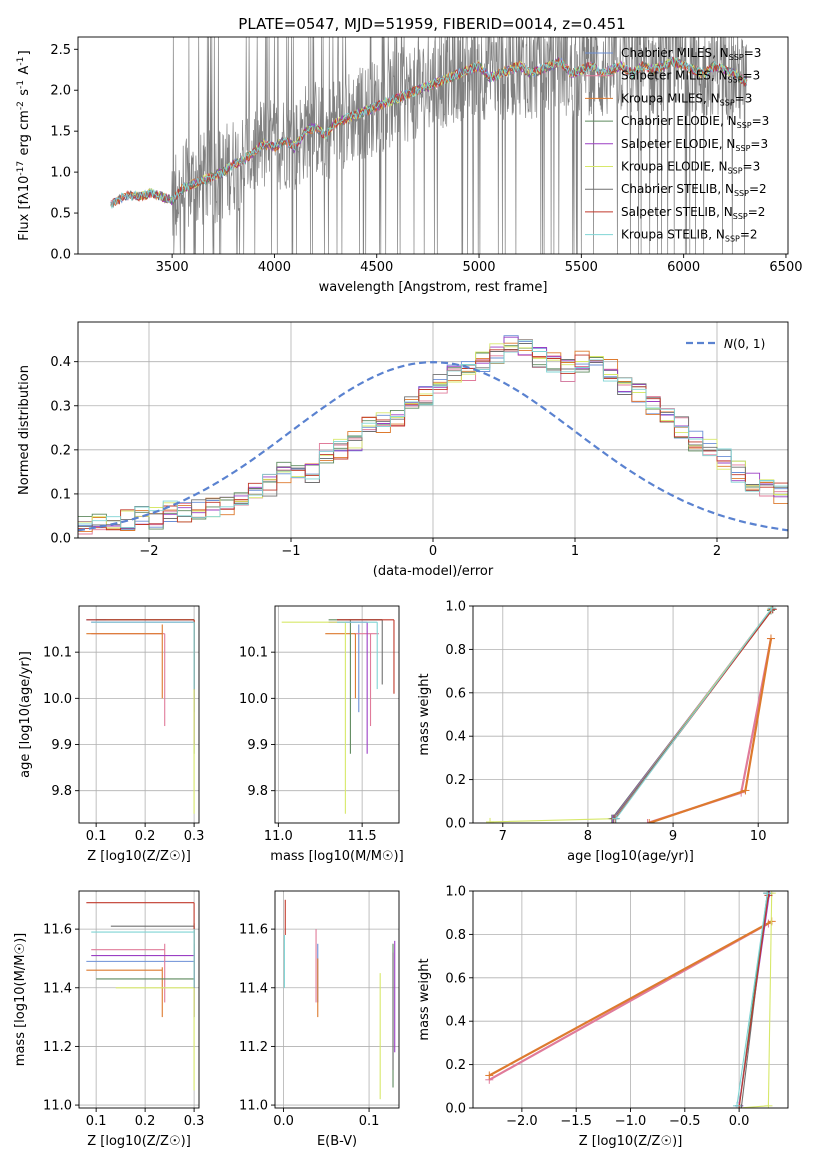 Image resolution: width=819 pixels, height=1170 pixels. Describe the element at coordinates (172, 267) in the screenshot. I see `x-tick-label: 3500` at that location.